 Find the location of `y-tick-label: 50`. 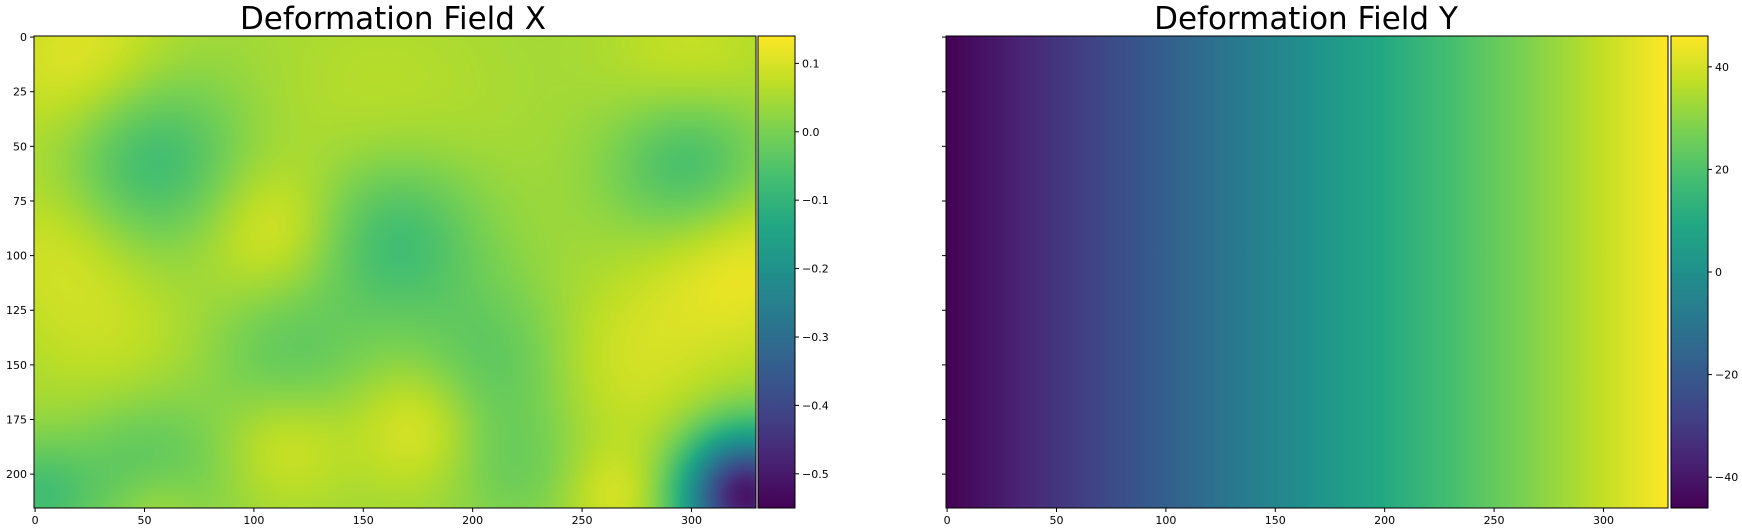

y-tick-label: 50 is located at coordinates (20, 146).